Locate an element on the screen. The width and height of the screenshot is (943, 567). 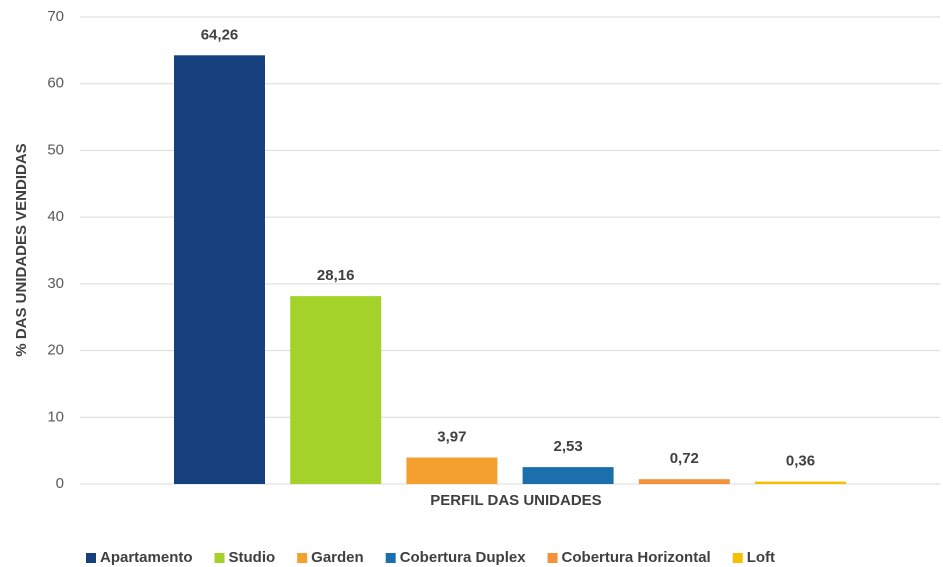
data-label: 3,97 is located at coordinates (451, 436).